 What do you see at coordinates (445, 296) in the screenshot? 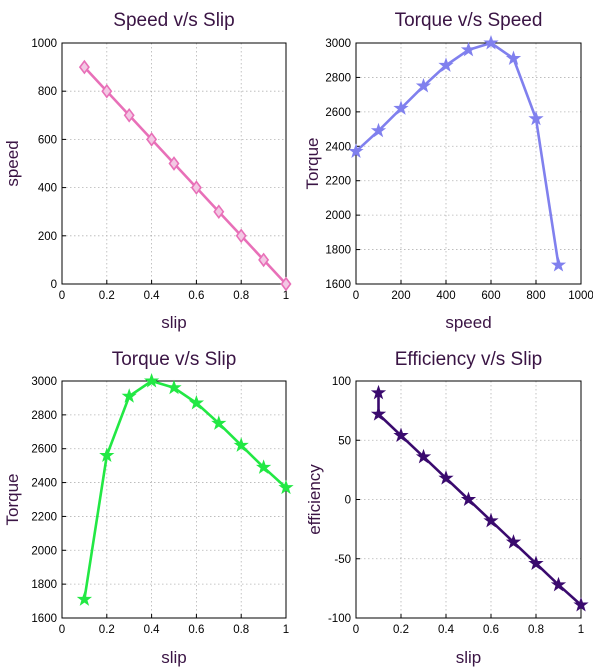
I see `x-tick-label: 400` at bounding box center [445, 296].